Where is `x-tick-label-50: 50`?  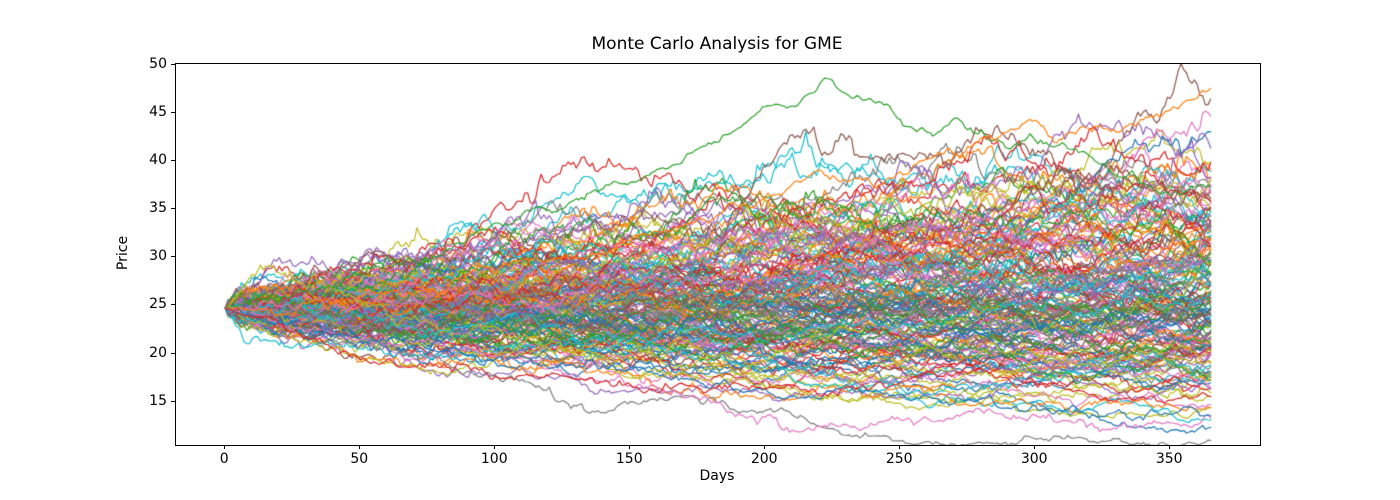 x-tick-label-50: 50 is located at coordinates (359, 459).